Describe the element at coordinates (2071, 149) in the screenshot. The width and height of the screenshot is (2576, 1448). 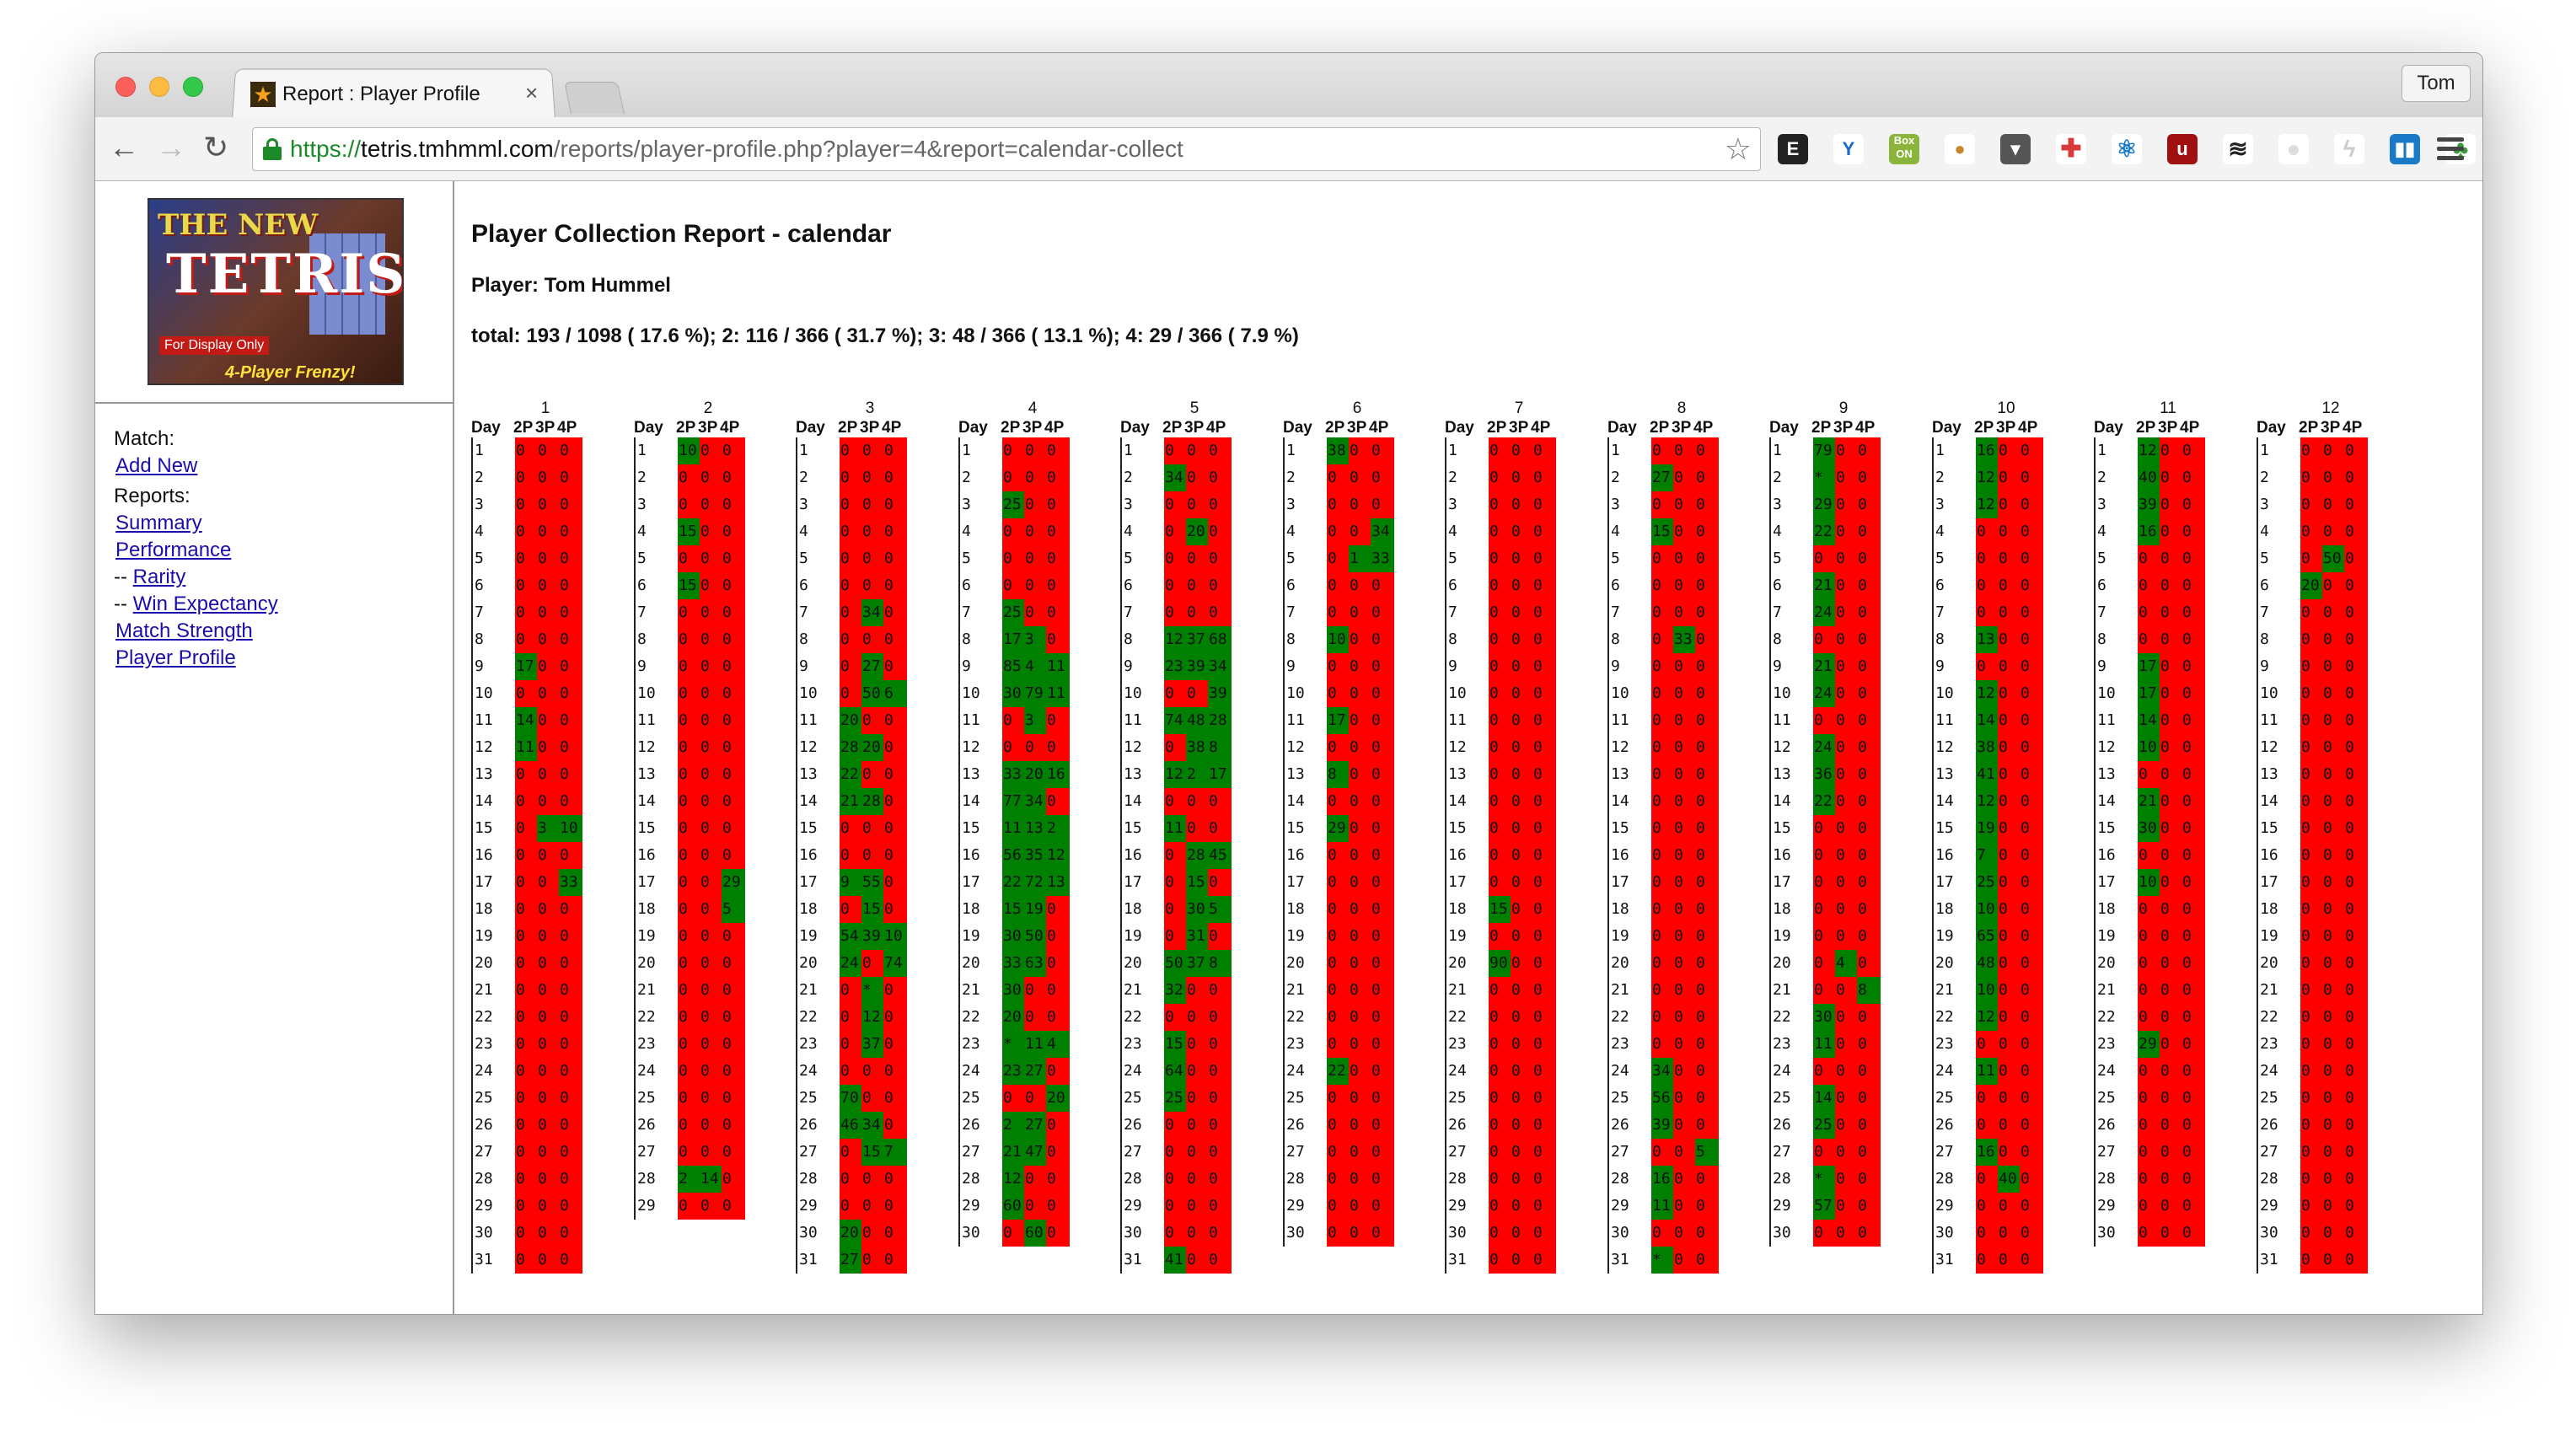
I see `plus-extension-icon: ✚` at that location.